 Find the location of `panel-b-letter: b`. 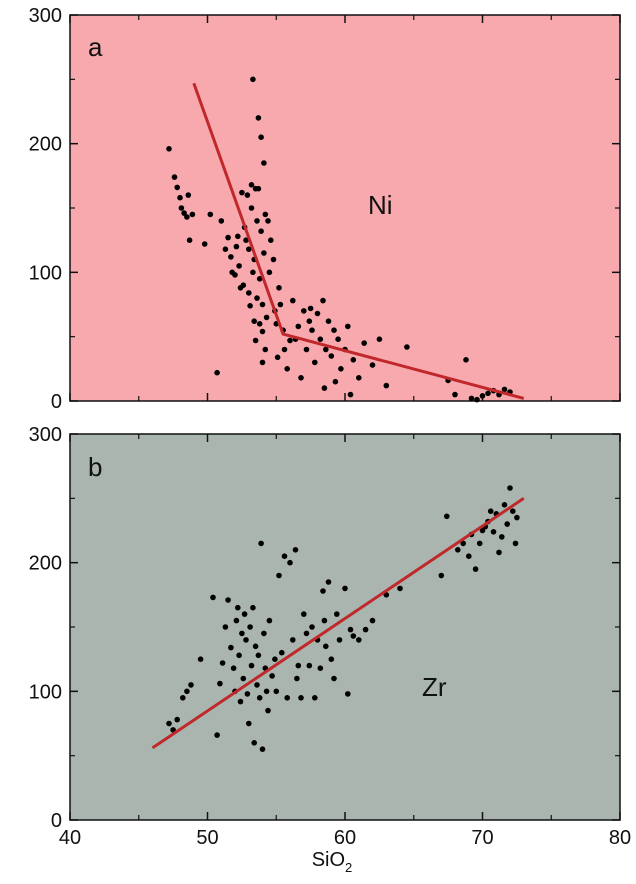

panel-b-letter: b is located at coordinates (95, 467).